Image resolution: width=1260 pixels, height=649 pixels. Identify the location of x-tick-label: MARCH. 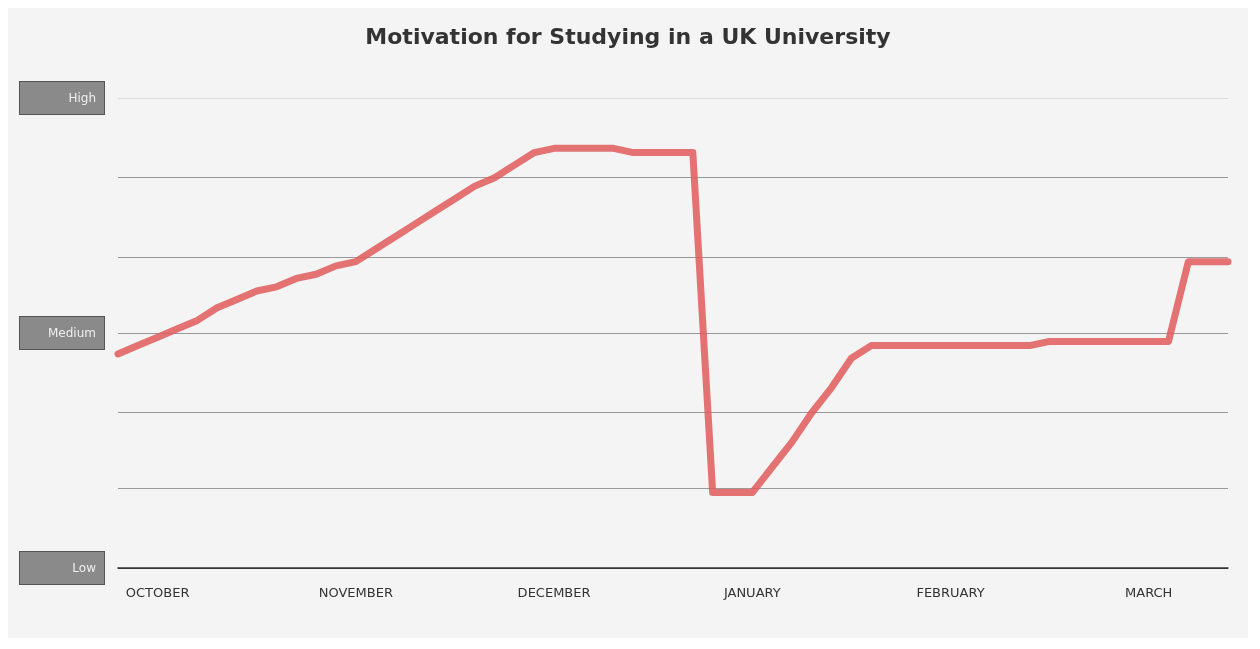
(1149, 592).